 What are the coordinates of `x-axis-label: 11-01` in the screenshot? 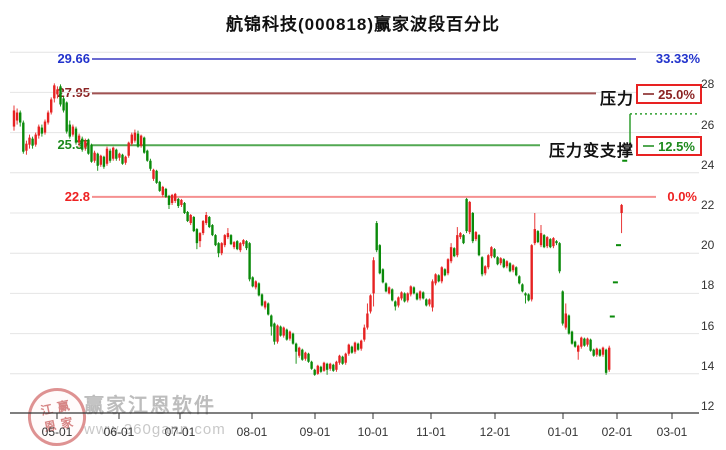 It's located at (431, 432).